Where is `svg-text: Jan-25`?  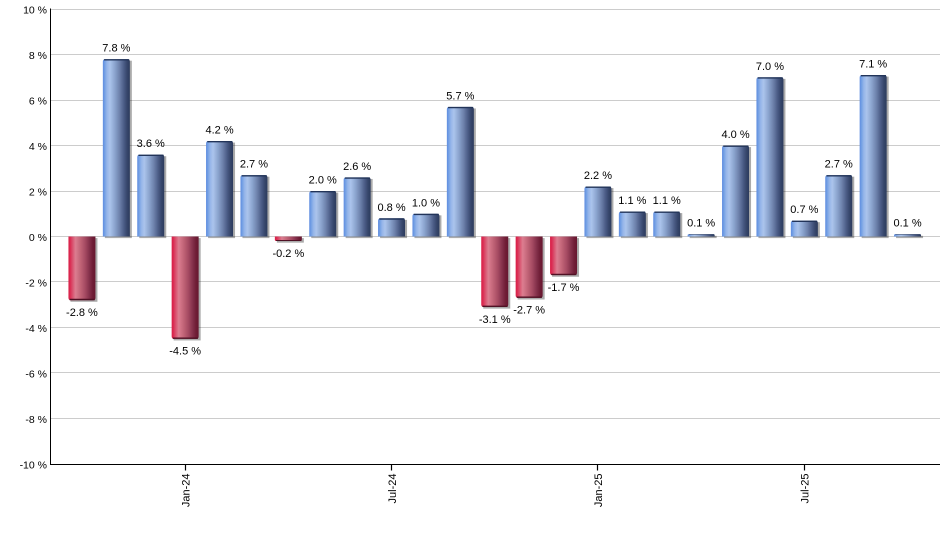
svg-text: Jan-25 is located at coordinates (599, 491).